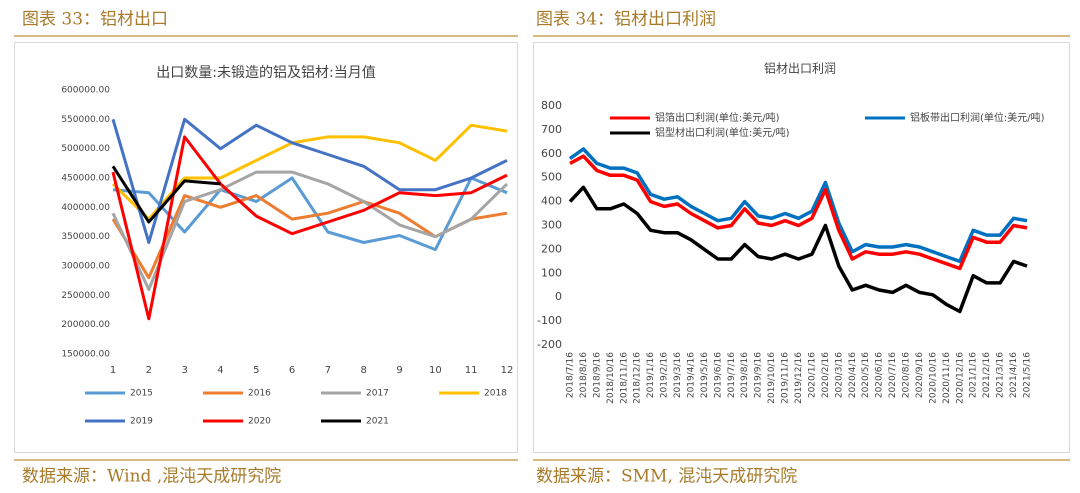 The height and width of the screenshot is (493, 1080). Describe the element at coordinates (551, 201) in the screenshot. I see `y-tick-label: 400` at that location.